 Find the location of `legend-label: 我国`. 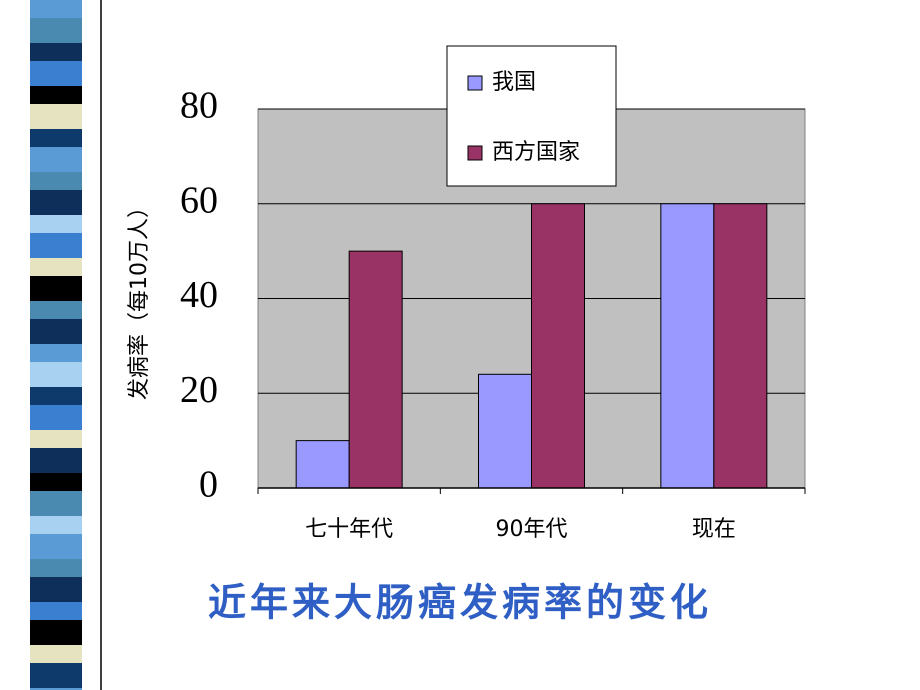

legend-label: 我国 is located at coordinates (514, 82).